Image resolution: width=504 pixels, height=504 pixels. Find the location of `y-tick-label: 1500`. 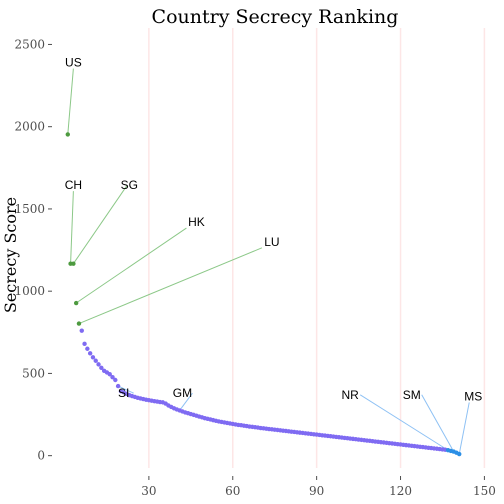

y-tick-label: 1500 is located at coordinates (29, 209).